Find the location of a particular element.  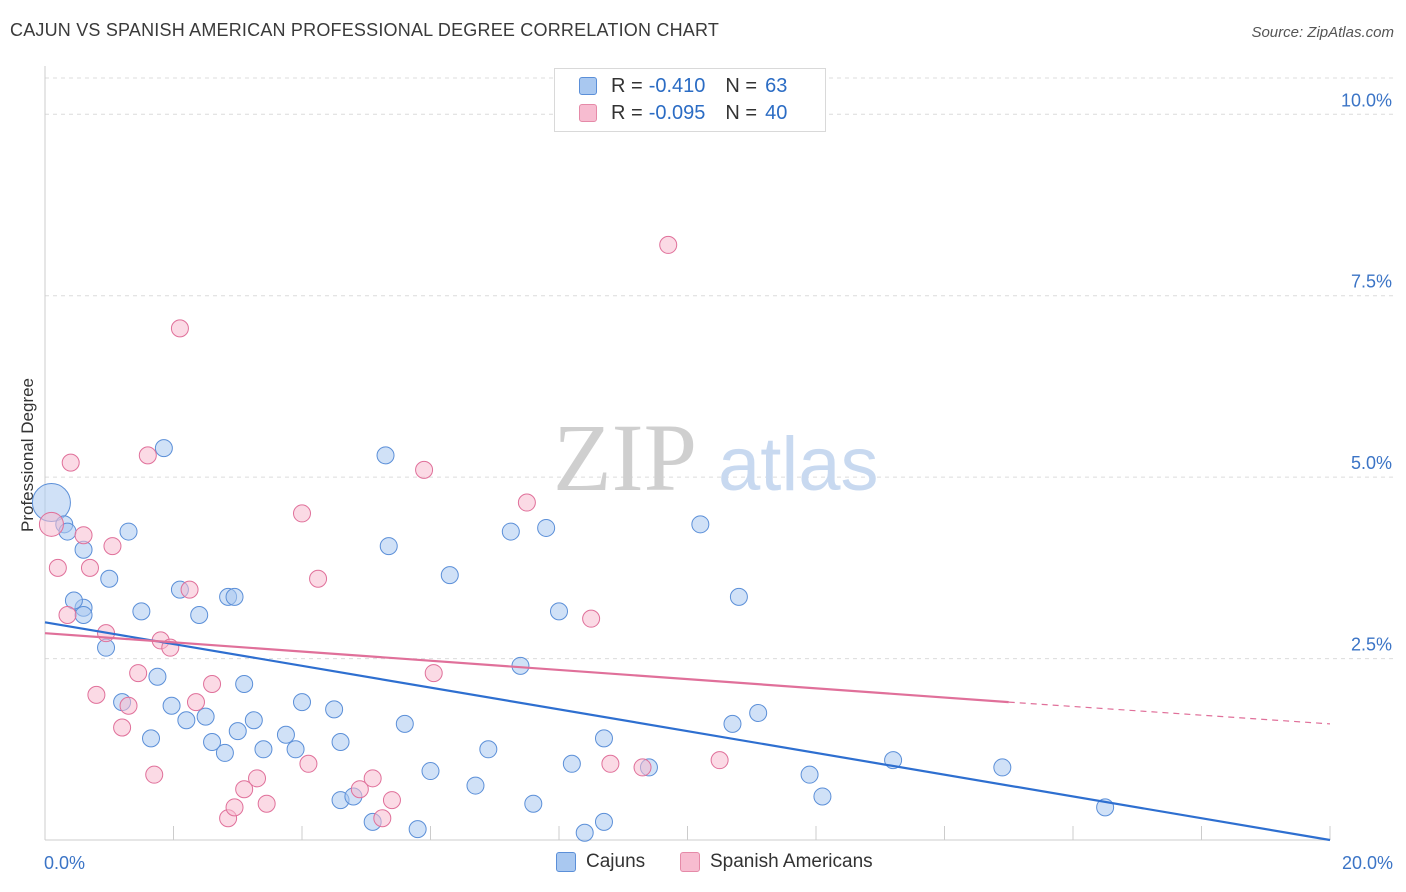

trend-line-spanish is located at coordinates (526, 668).